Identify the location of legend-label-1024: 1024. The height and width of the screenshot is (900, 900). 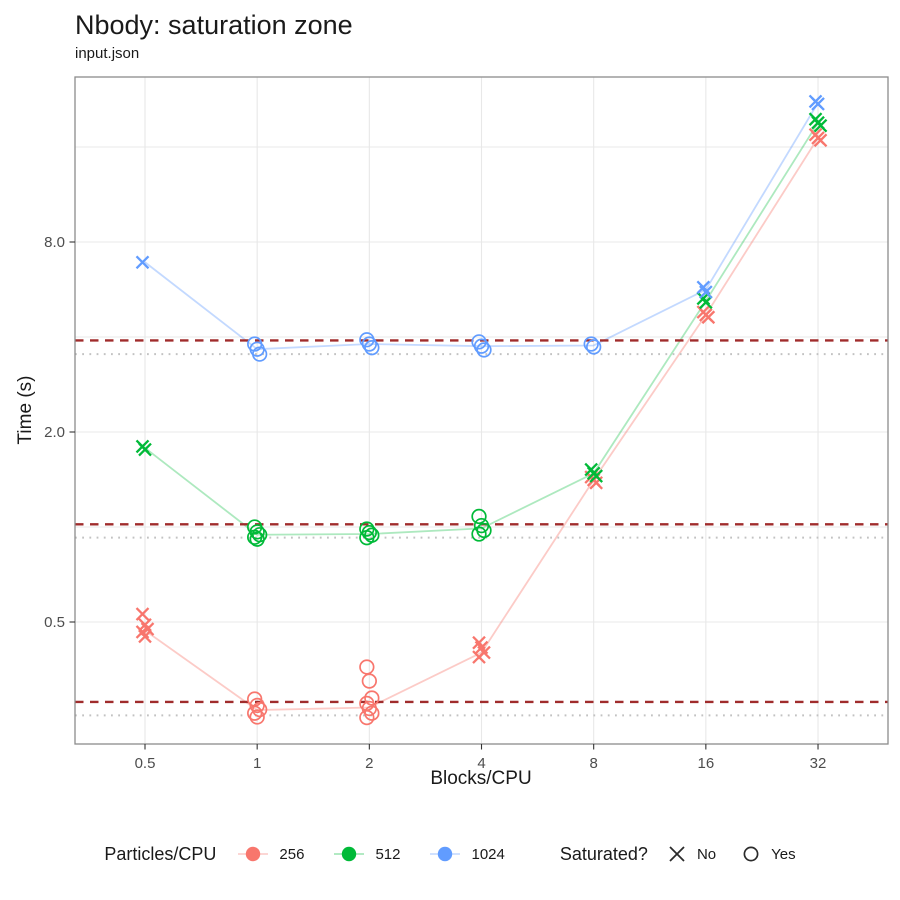
(488, 854).